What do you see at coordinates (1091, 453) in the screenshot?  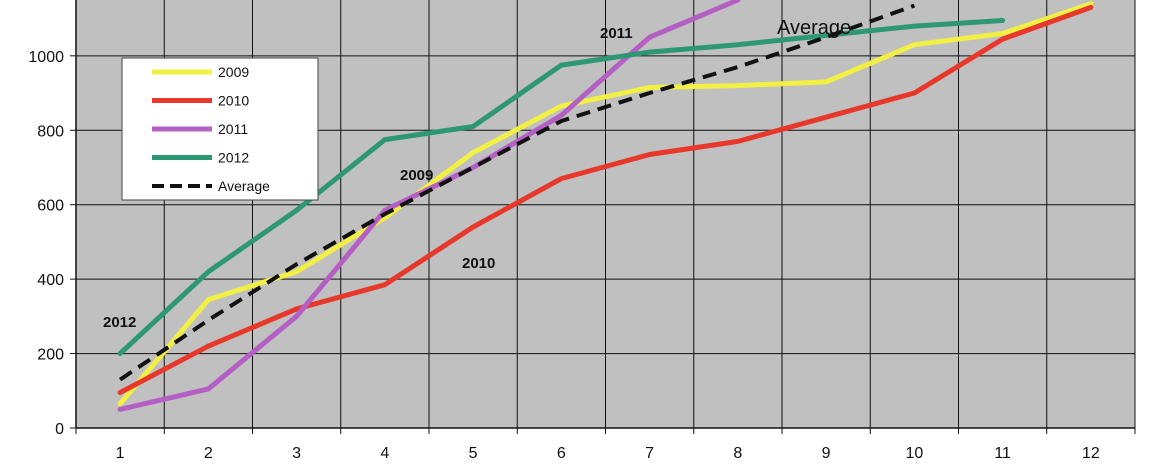 I see `x-tick-label: 12` at bounding box center [1091, 453].